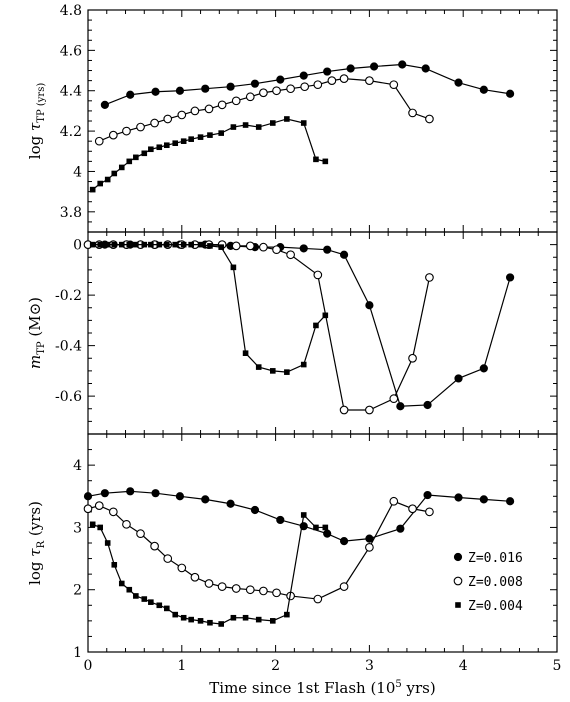  I want to click on xtick-label: 3, so click(369, 666).